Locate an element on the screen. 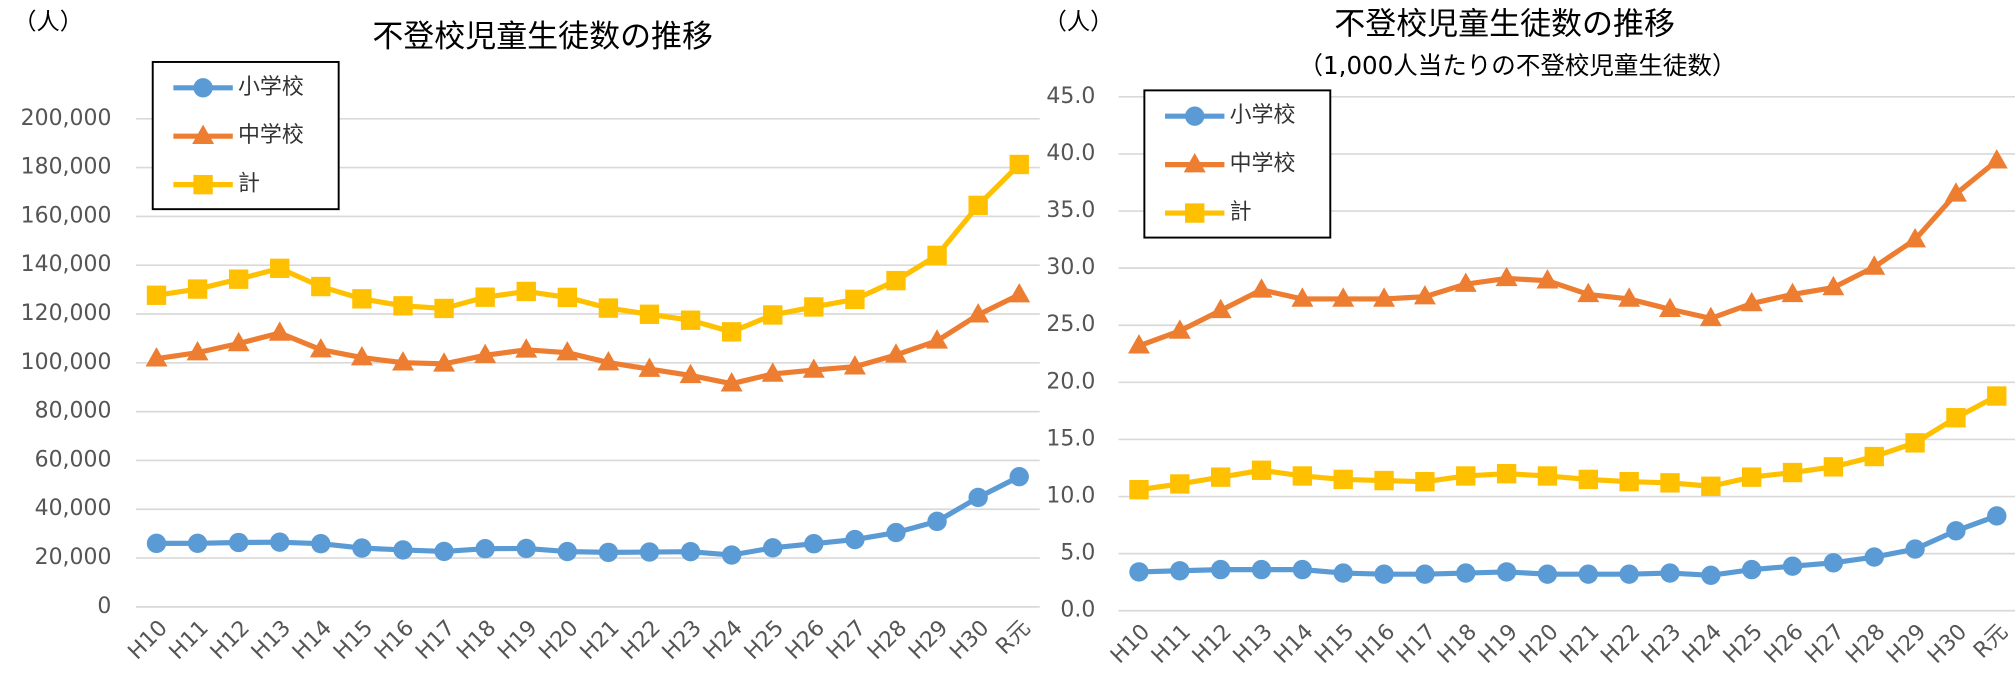  x-tick-label: H19 is located at coordinates (1498, 644).